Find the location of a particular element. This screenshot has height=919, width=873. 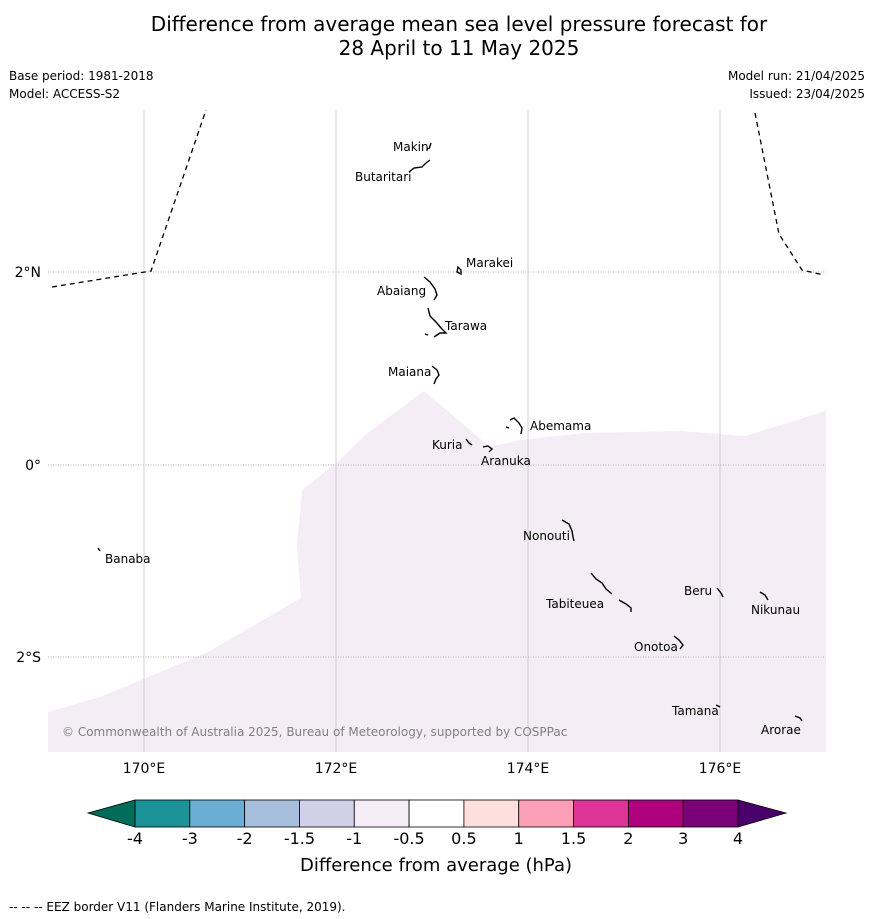

colorbar-tick-labels: -4 -3 -2 -1.5 -1 -0.5 0.5 1 1.5 2 3 4 is located at coordinates (435, 838).